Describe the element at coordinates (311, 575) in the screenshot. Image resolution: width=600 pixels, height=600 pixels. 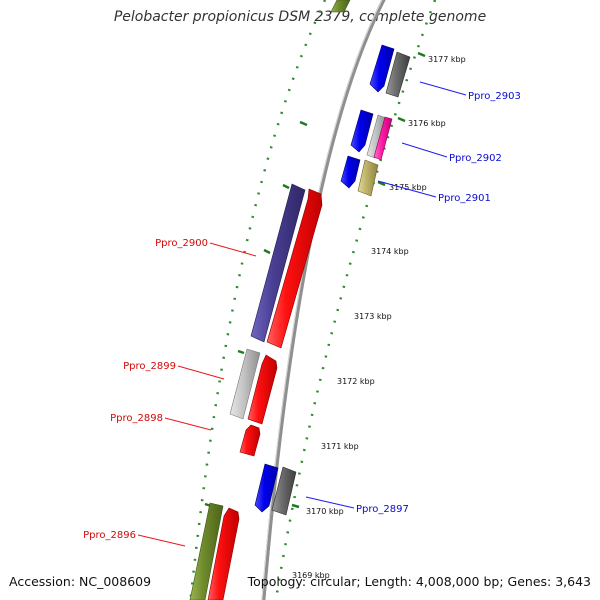
I see `scale-tick-label-faded: 3169 kbp` at that location.